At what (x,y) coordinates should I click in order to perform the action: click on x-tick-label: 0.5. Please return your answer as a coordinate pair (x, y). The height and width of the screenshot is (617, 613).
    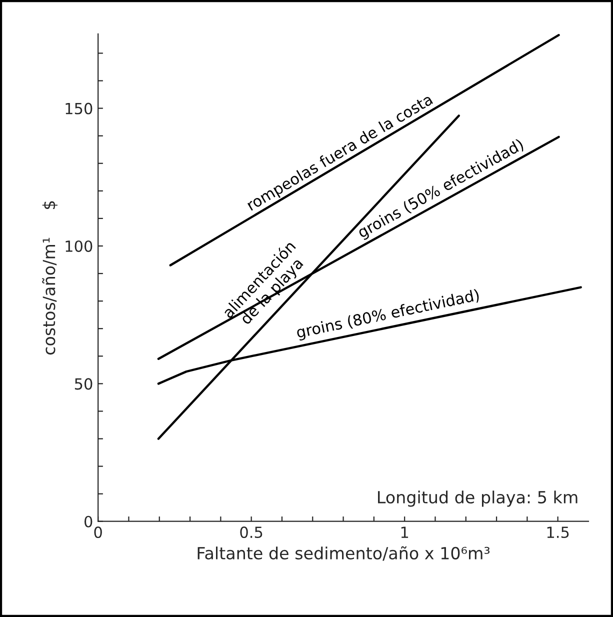
    Looking at the image, I should click on (251, 532).